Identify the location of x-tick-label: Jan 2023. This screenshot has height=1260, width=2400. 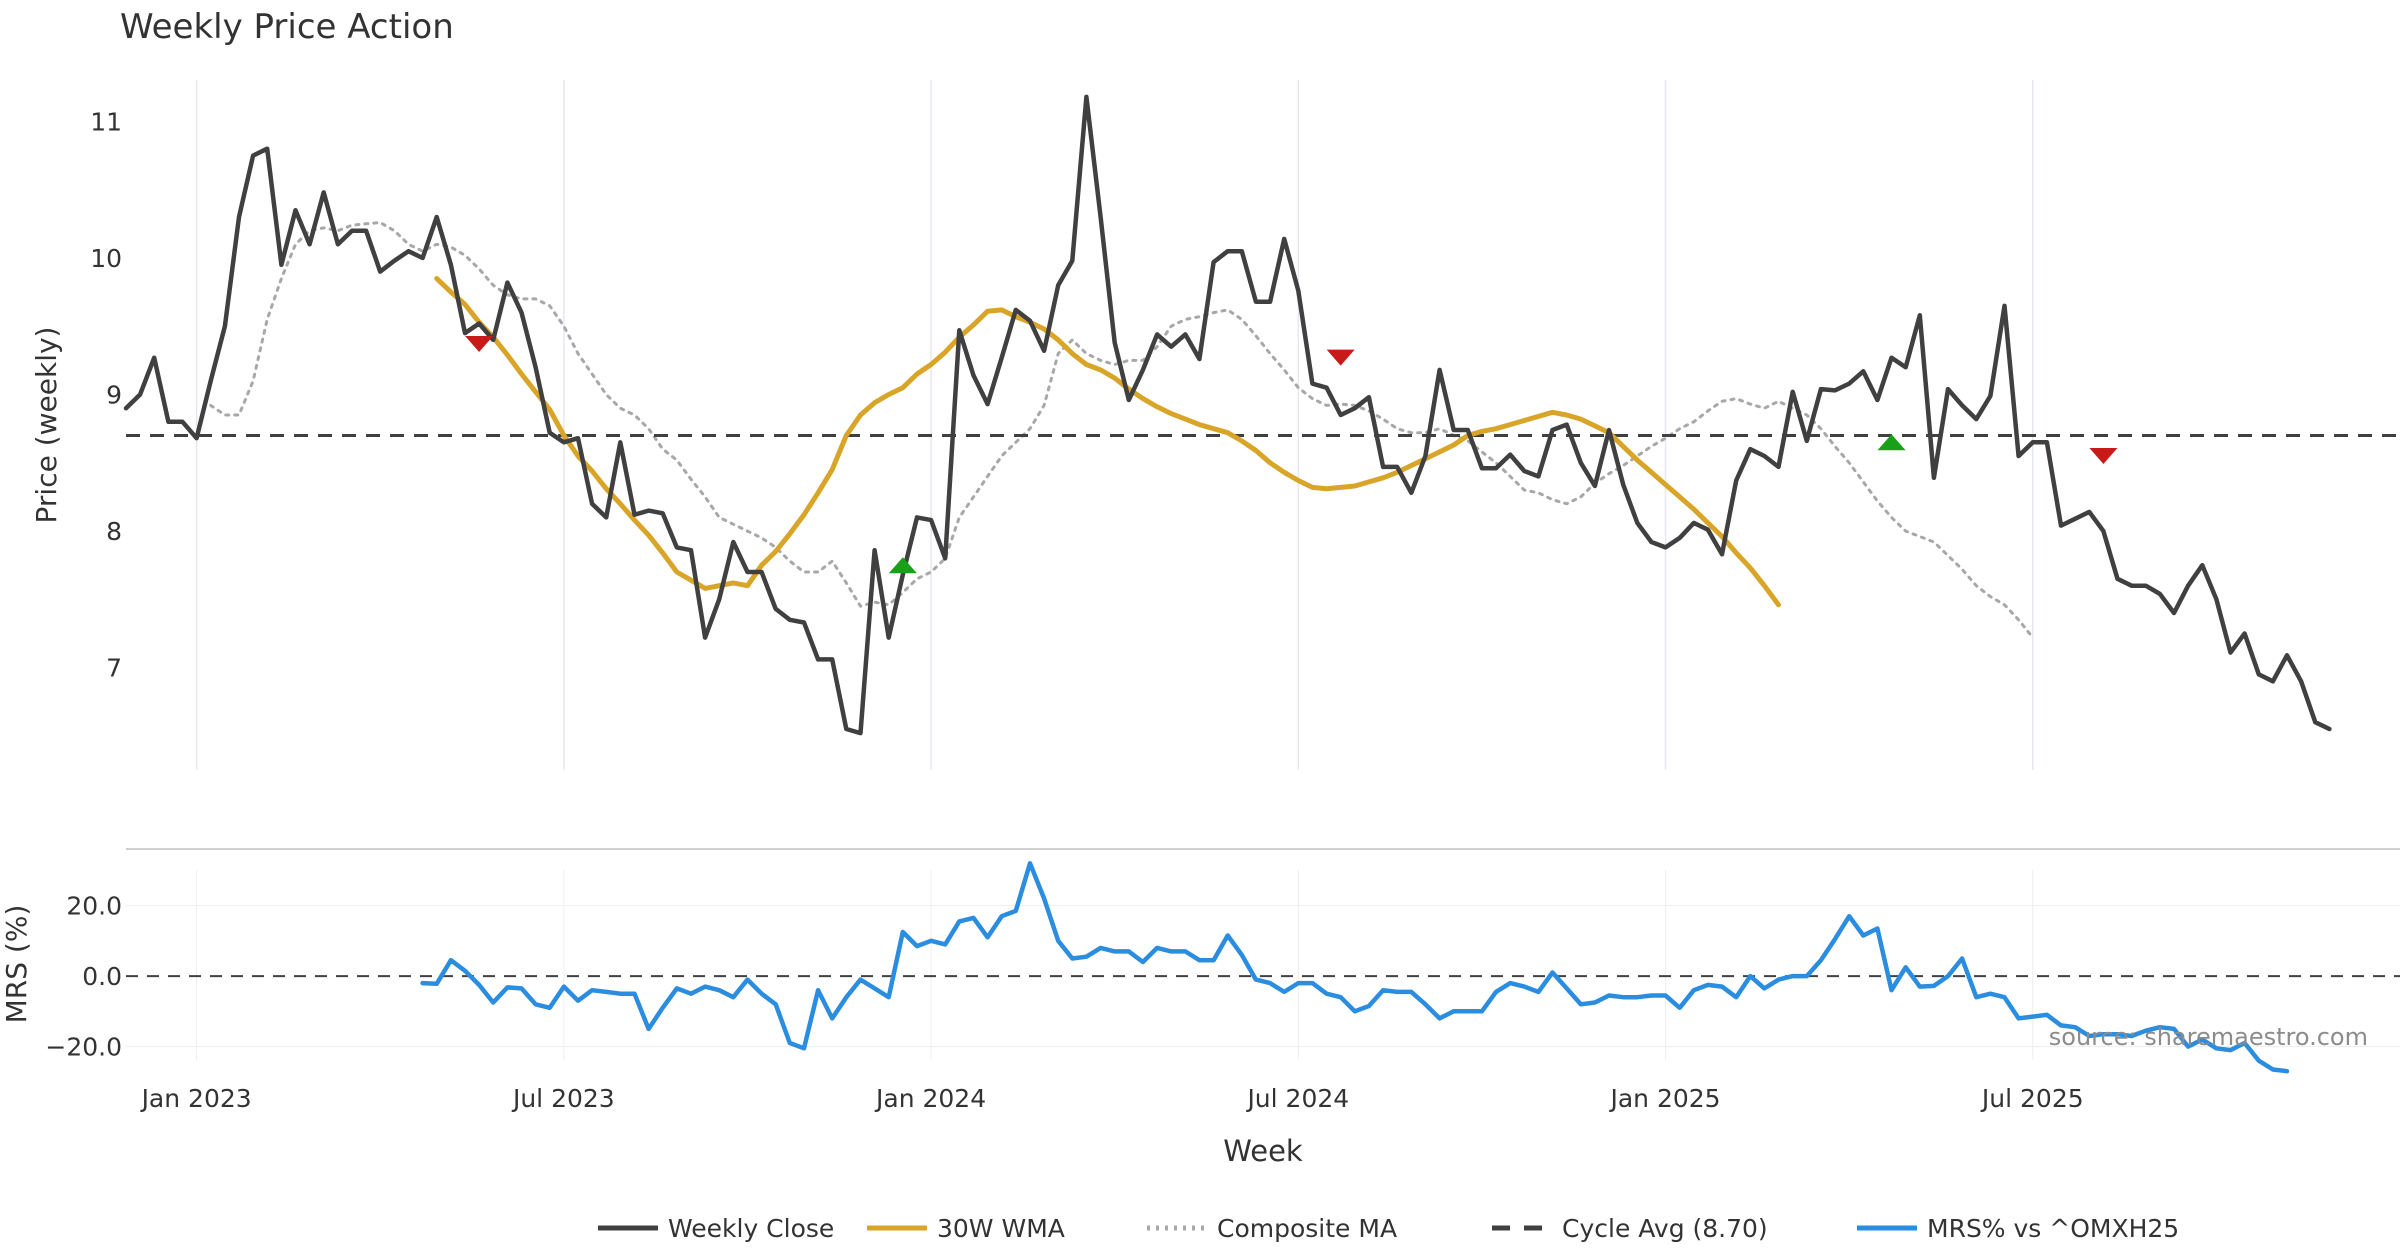
(196, 1098).